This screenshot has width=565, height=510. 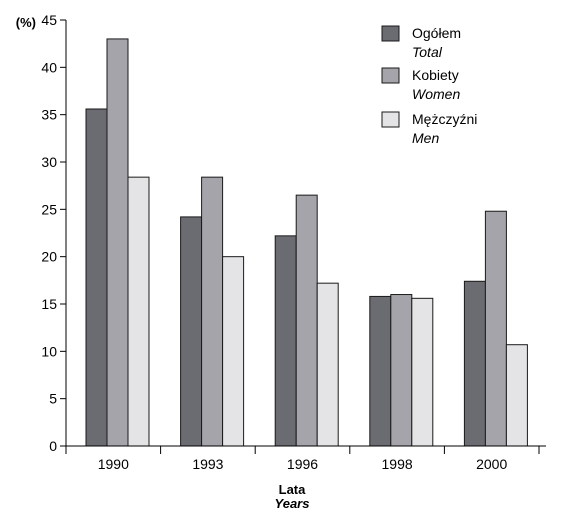 I want to click on y-tick-label: 10, so click(x=49, y=351).